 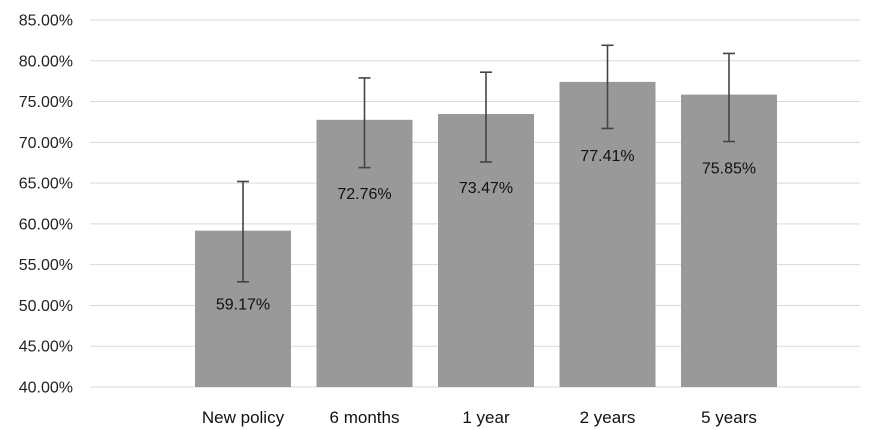 I want to click on y-tick-label: 40.00%, so click(x=46, y=388).